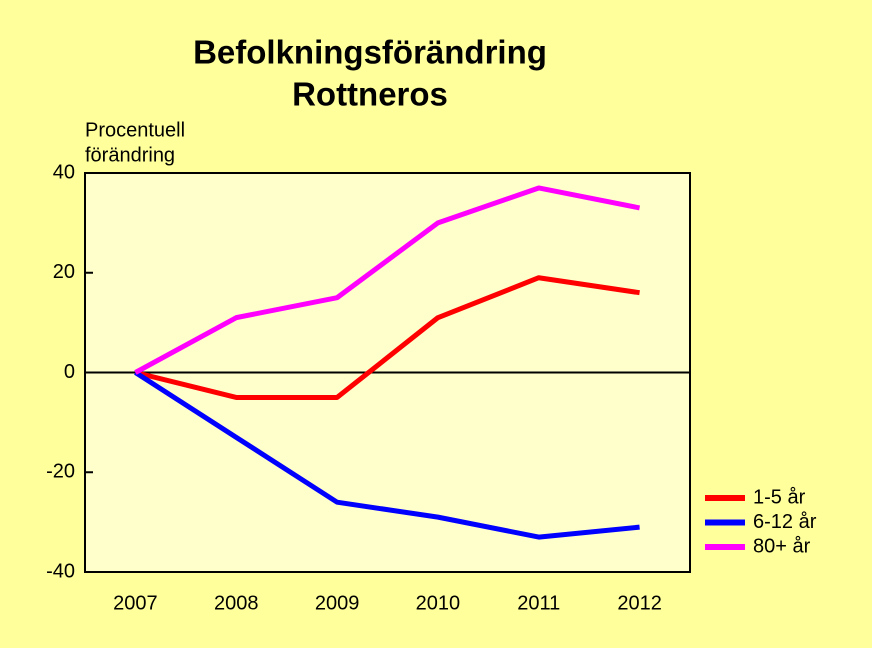  Describe the element at coordinates (370, 94) in the screenshot. I see `chart-subtitle: Rottneros` at that location.